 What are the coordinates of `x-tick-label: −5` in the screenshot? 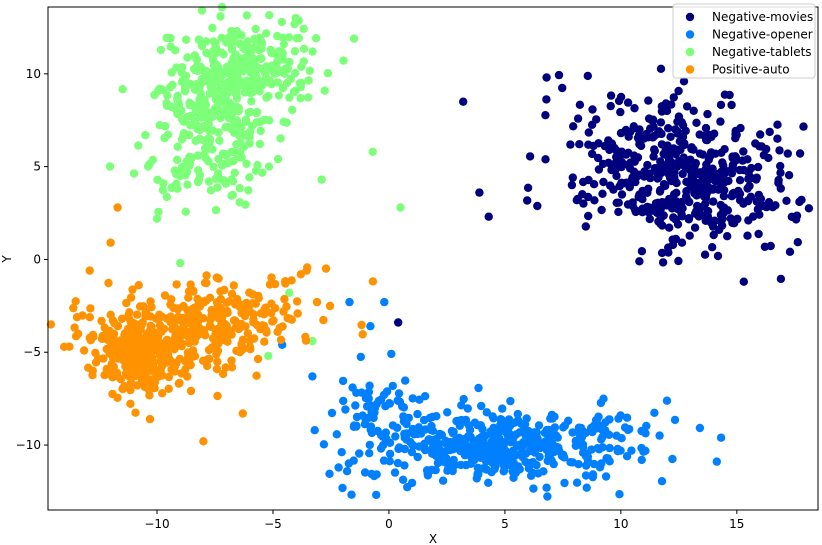 It's located at (273, 524).